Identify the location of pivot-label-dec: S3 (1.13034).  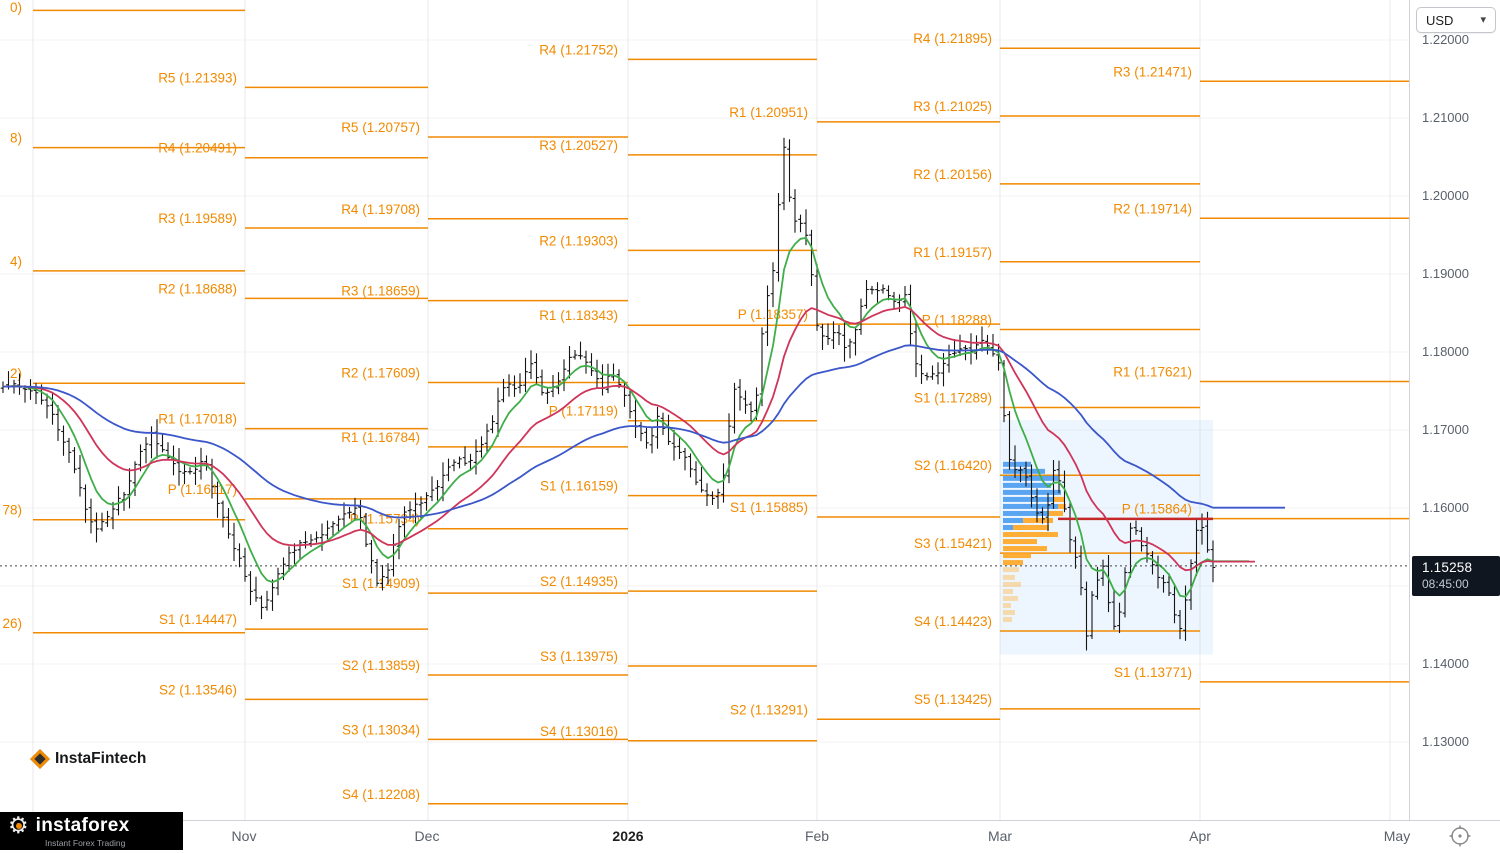
(381, 729).